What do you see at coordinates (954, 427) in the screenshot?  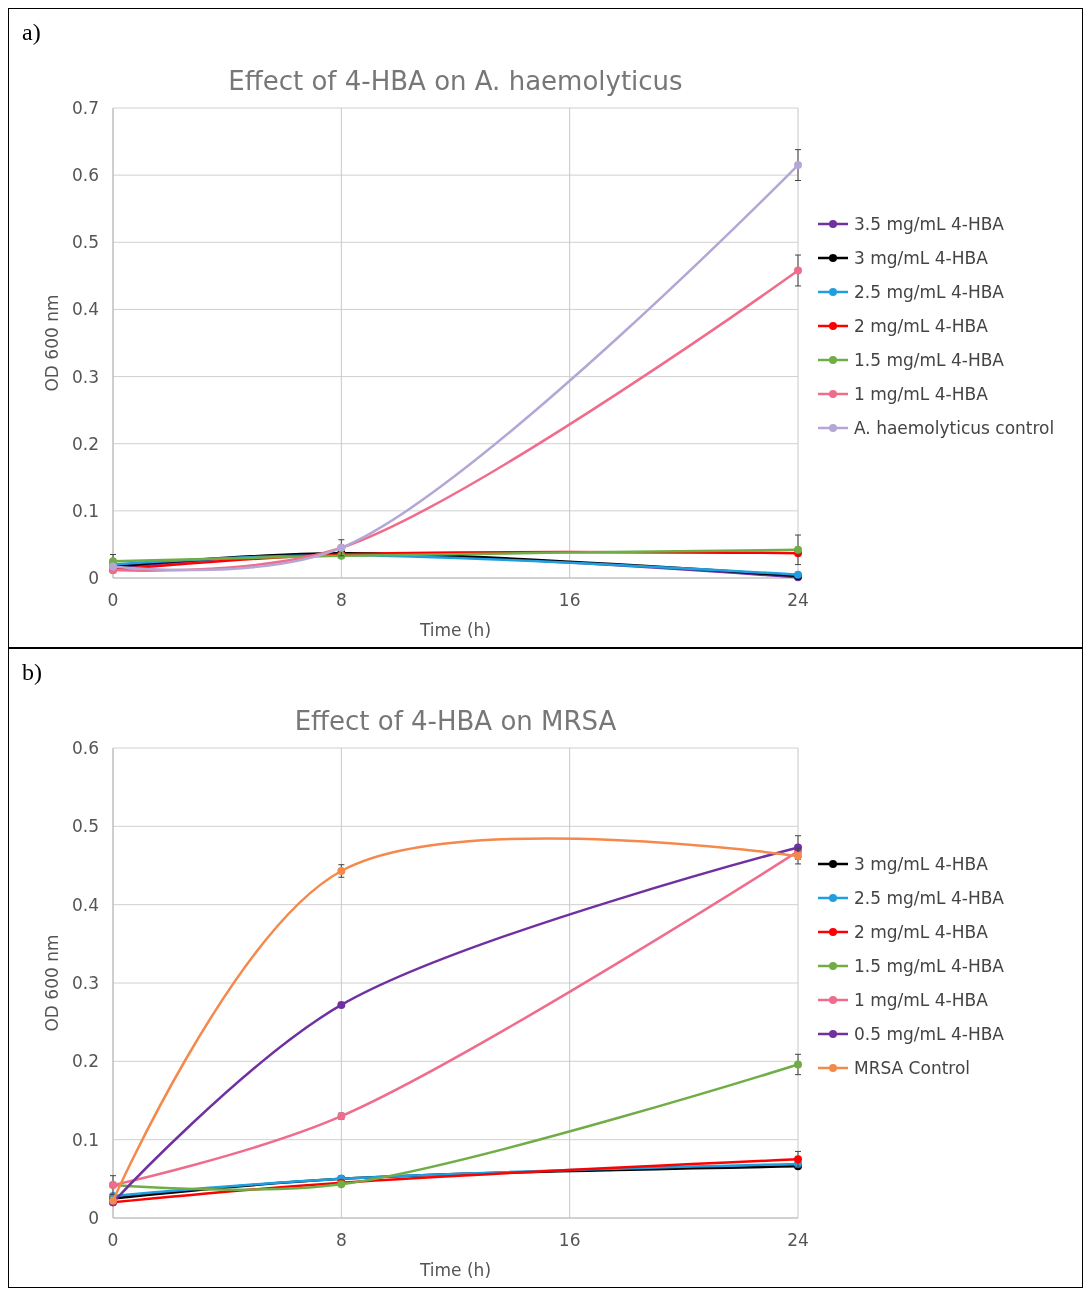 I see `legend-label: A. haemolyticus control` at bounding box center [954, 427].